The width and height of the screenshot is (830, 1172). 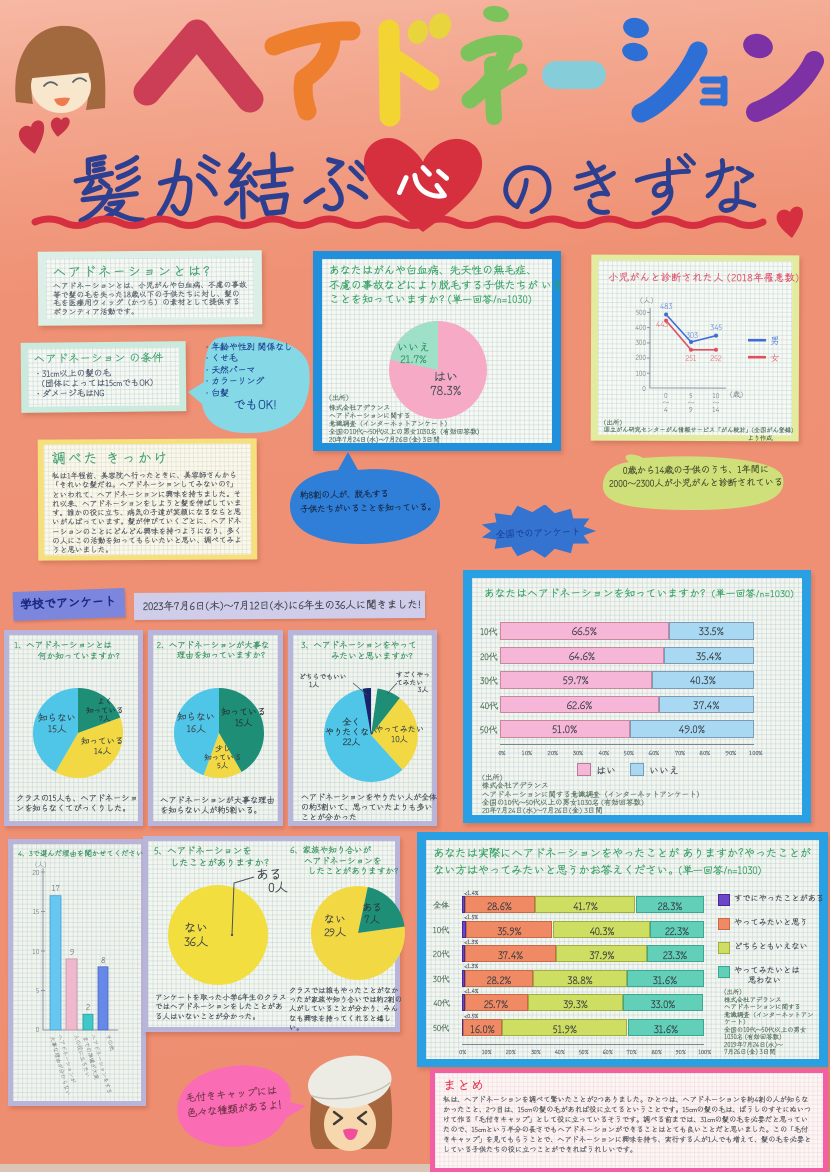 What do you see at coordinates (666, 410) in the screenshot?
I see `svg-text: 4` at bounding box center [666, 410].